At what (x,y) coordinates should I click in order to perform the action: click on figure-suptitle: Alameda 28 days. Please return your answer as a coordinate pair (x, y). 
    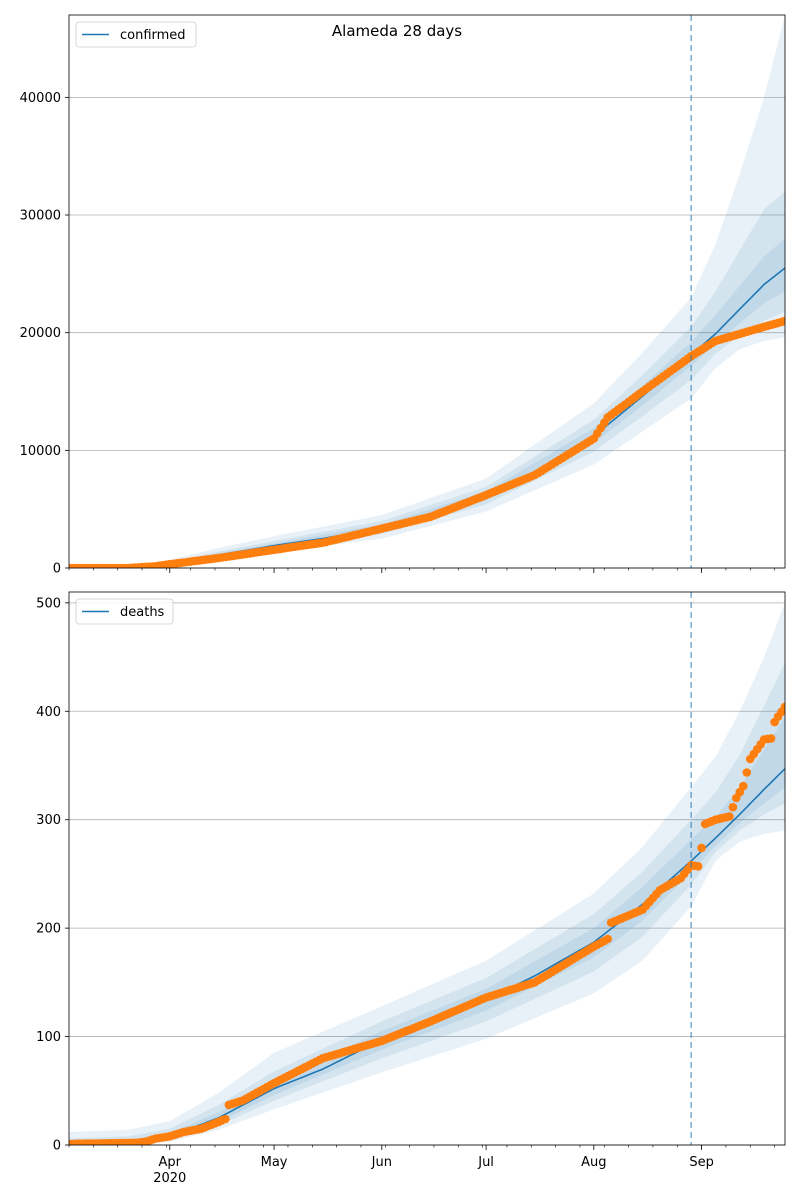
    Looking at the image, I should click on (397, 31).